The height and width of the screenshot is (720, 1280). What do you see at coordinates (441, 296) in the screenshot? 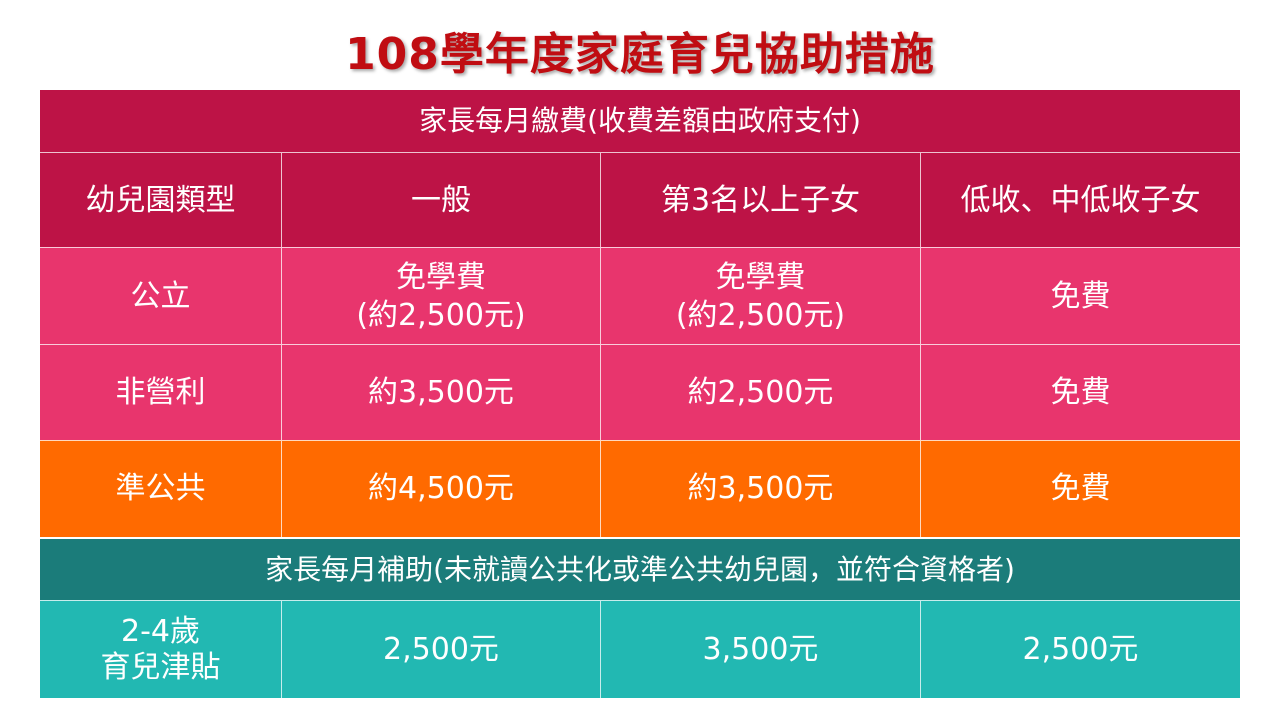
I see `cell-general: 免學費 (約2,500元)` at bounding box center [441, 296].